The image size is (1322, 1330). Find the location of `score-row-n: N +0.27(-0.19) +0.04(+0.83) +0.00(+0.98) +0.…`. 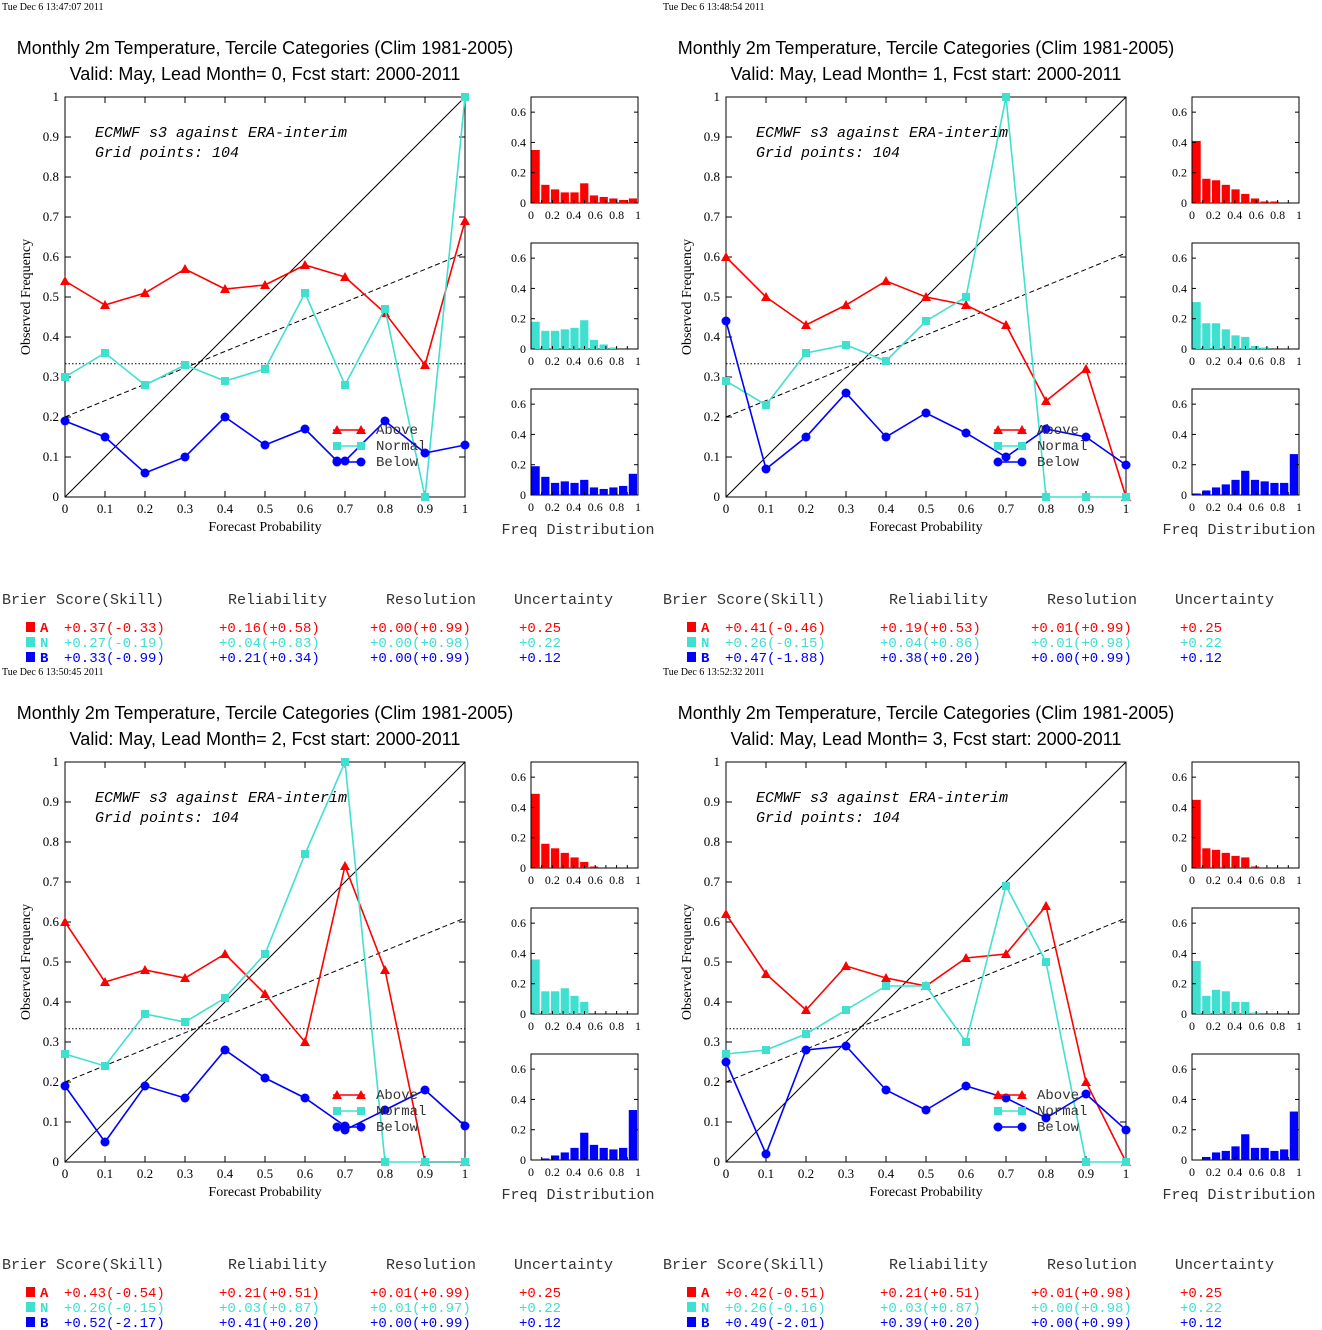

score-row-n: N +0.27(-0.19) +0.04(+0.83) +0.00(+0.98) +0.… is located at coordinates (293, 644).